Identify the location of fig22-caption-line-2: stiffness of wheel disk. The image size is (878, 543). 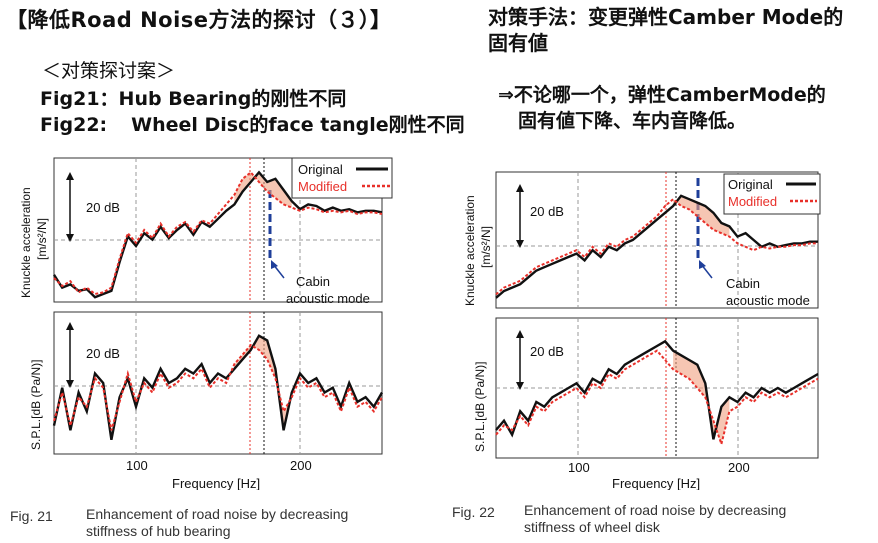
(592, 527).